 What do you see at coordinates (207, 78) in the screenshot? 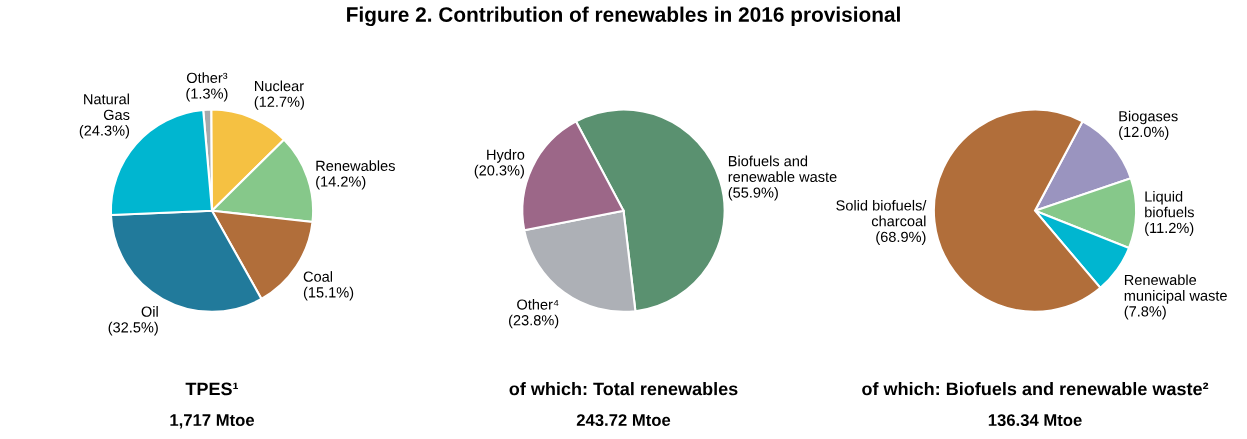
I see `slice-label: Other³` at bounding box center [207, 78].